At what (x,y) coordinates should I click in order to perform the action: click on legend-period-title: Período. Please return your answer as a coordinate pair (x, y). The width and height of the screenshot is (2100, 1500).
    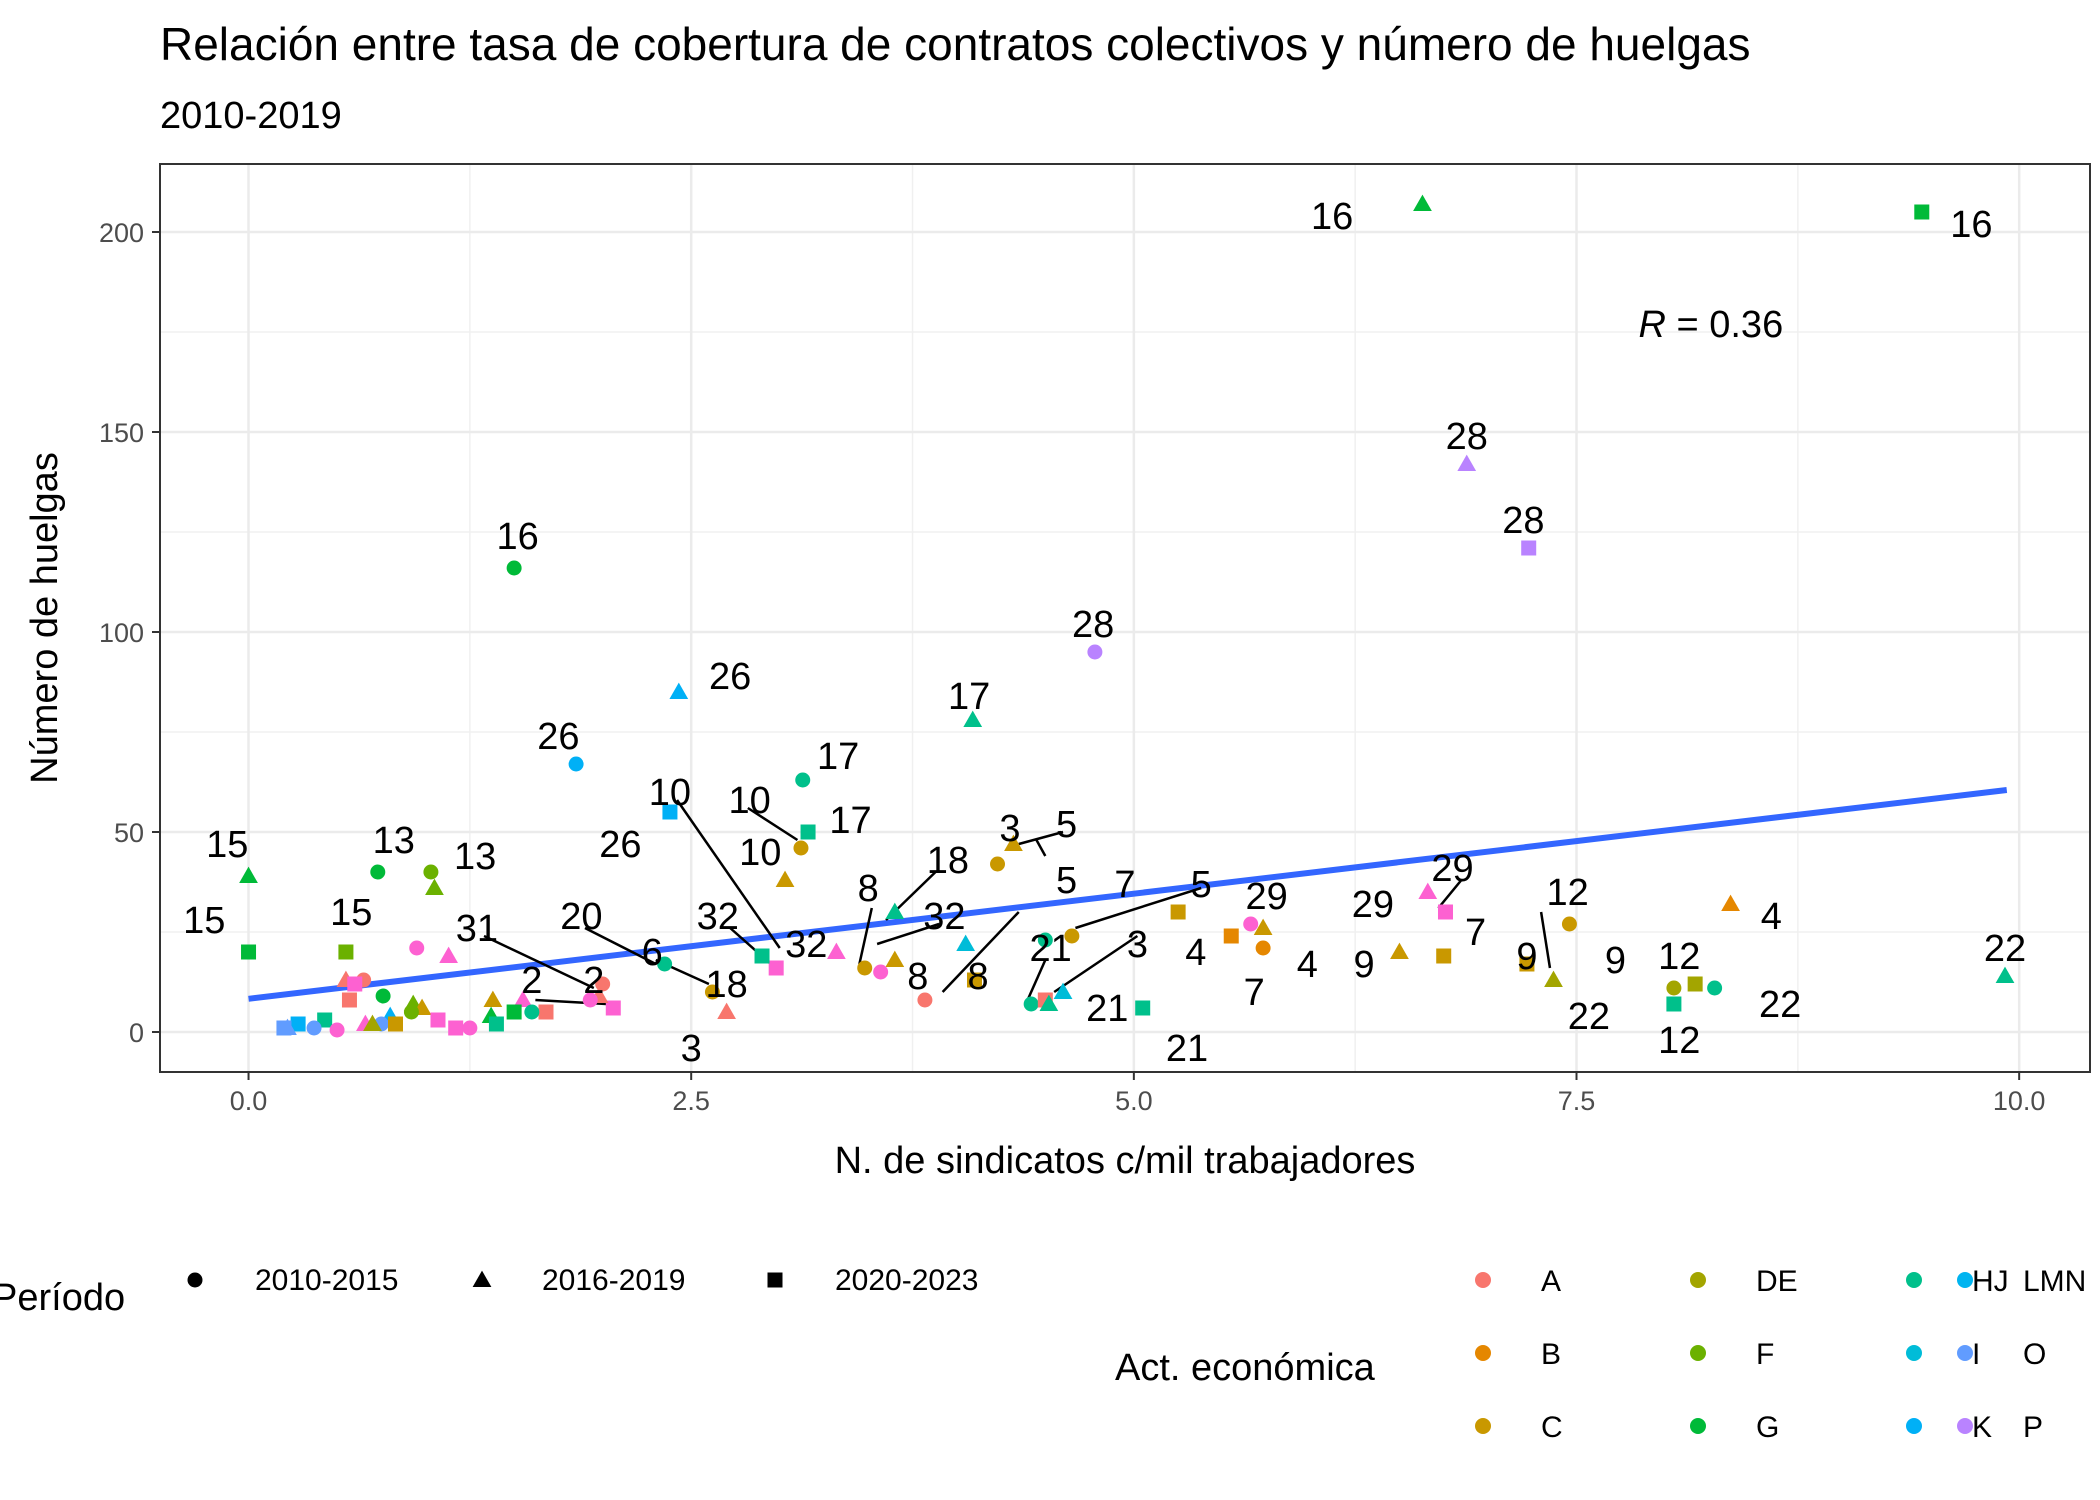
    Looking at the image, I should click on (62, 1298).